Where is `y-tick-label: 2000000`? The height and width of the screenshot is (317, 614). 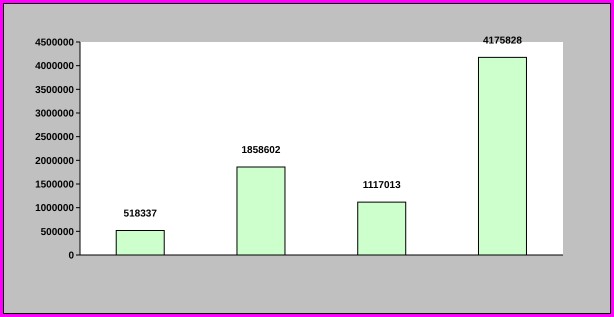
y-tick-label: 2000000 is located at coordinates (54, 161).